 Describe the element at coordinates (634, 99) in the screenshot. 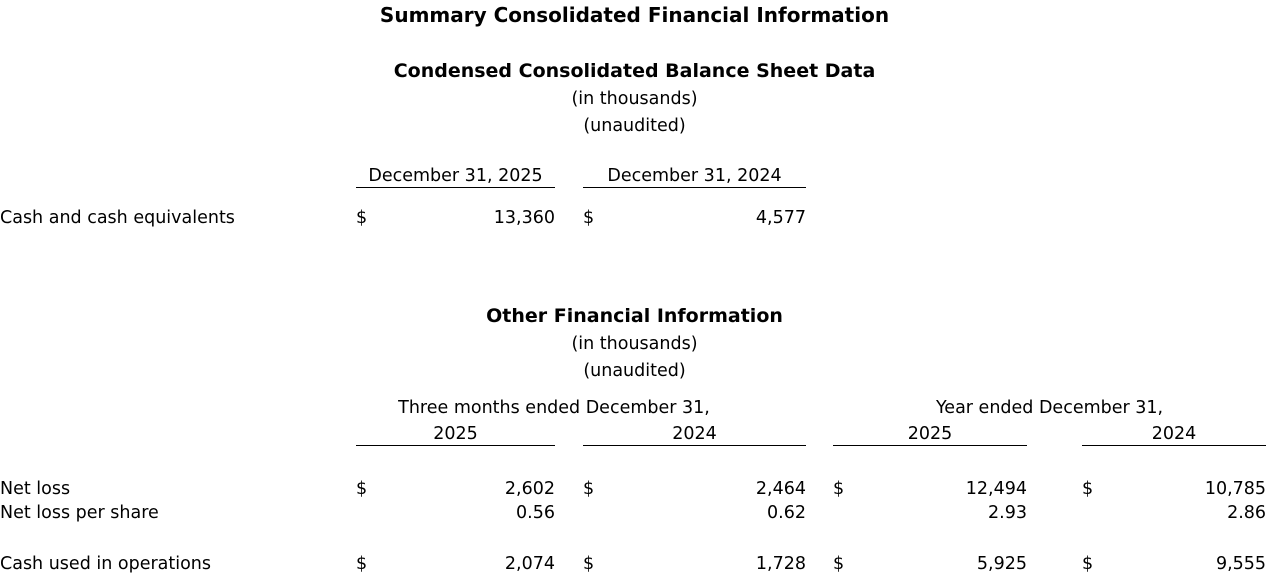

I see `balance-sheet-note-in-thousands: (in thousands)` at that location.